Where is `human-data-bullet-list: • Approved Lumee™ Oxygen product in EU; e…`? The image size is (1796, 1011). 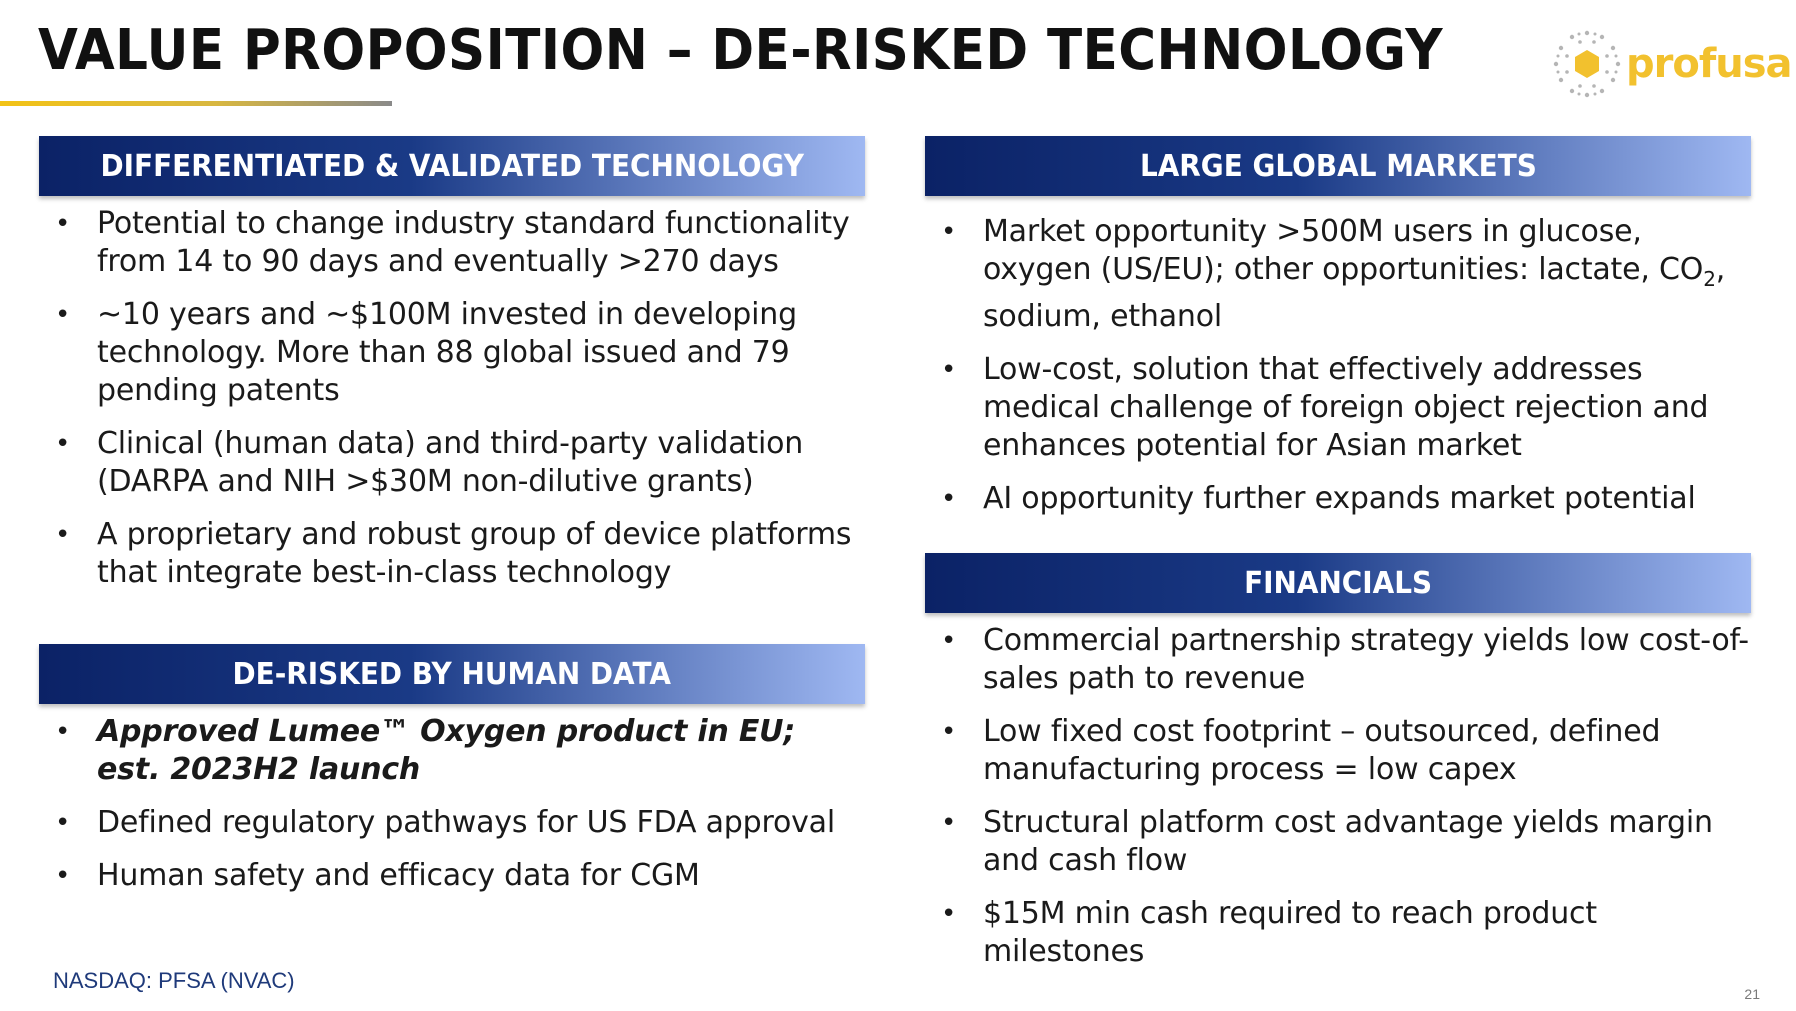 human-data-bullet-list: • Approved Lumee™ Oxygen product in EU; e… is located at coordinates (452, 811).